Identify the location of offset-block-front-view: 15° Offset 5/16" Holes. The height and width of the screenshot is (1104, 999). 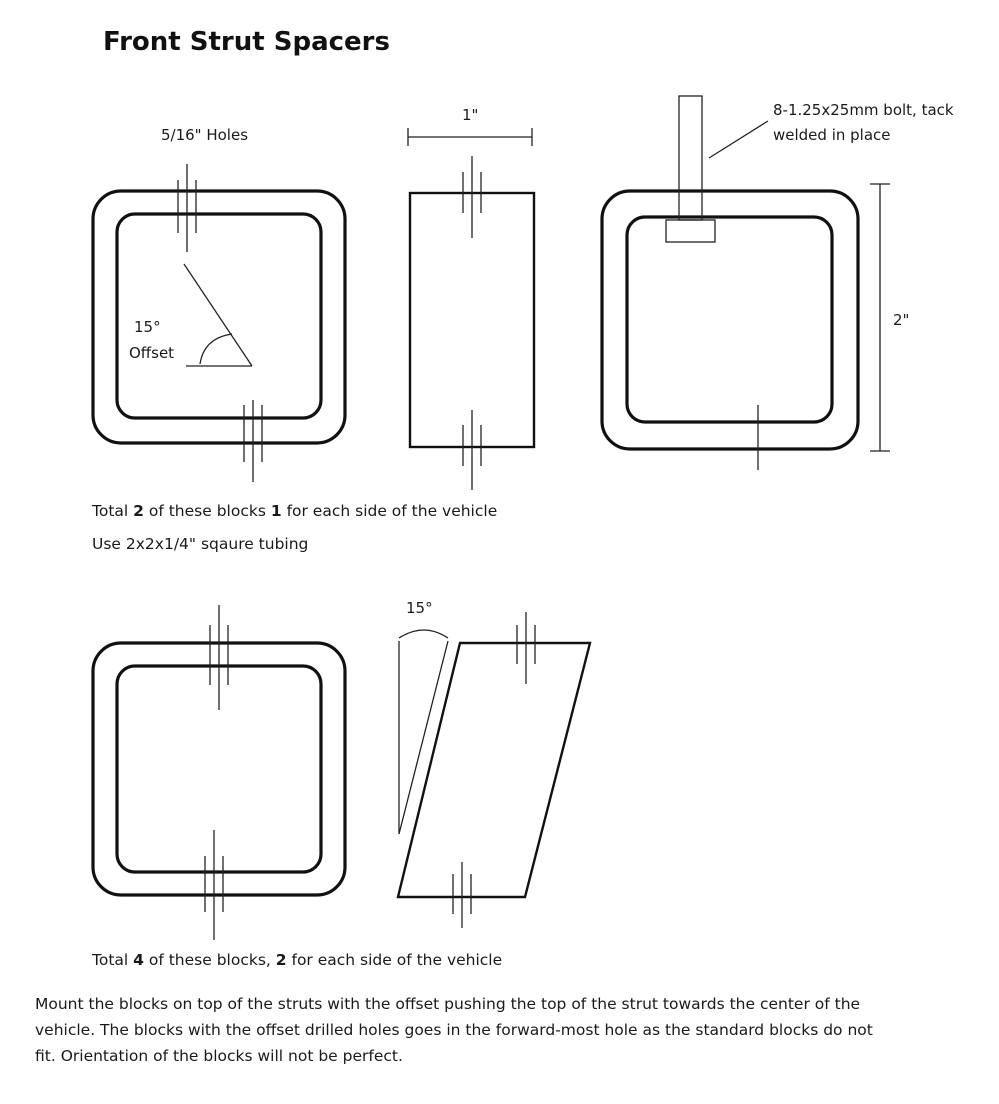
(219, 304).